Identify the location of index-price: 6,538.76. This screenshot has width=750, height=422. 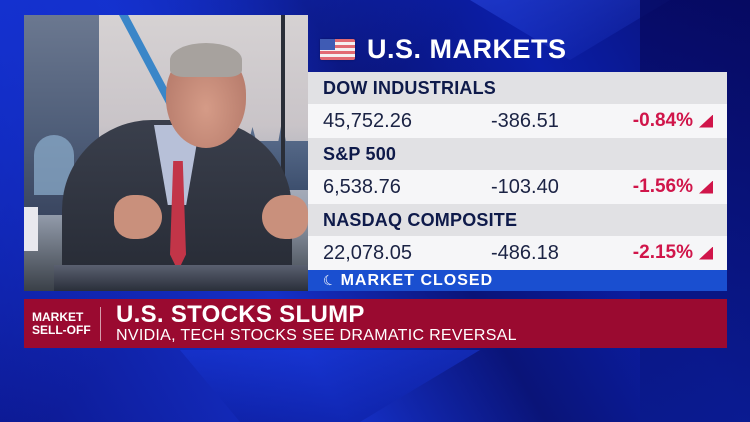
(362, 186).